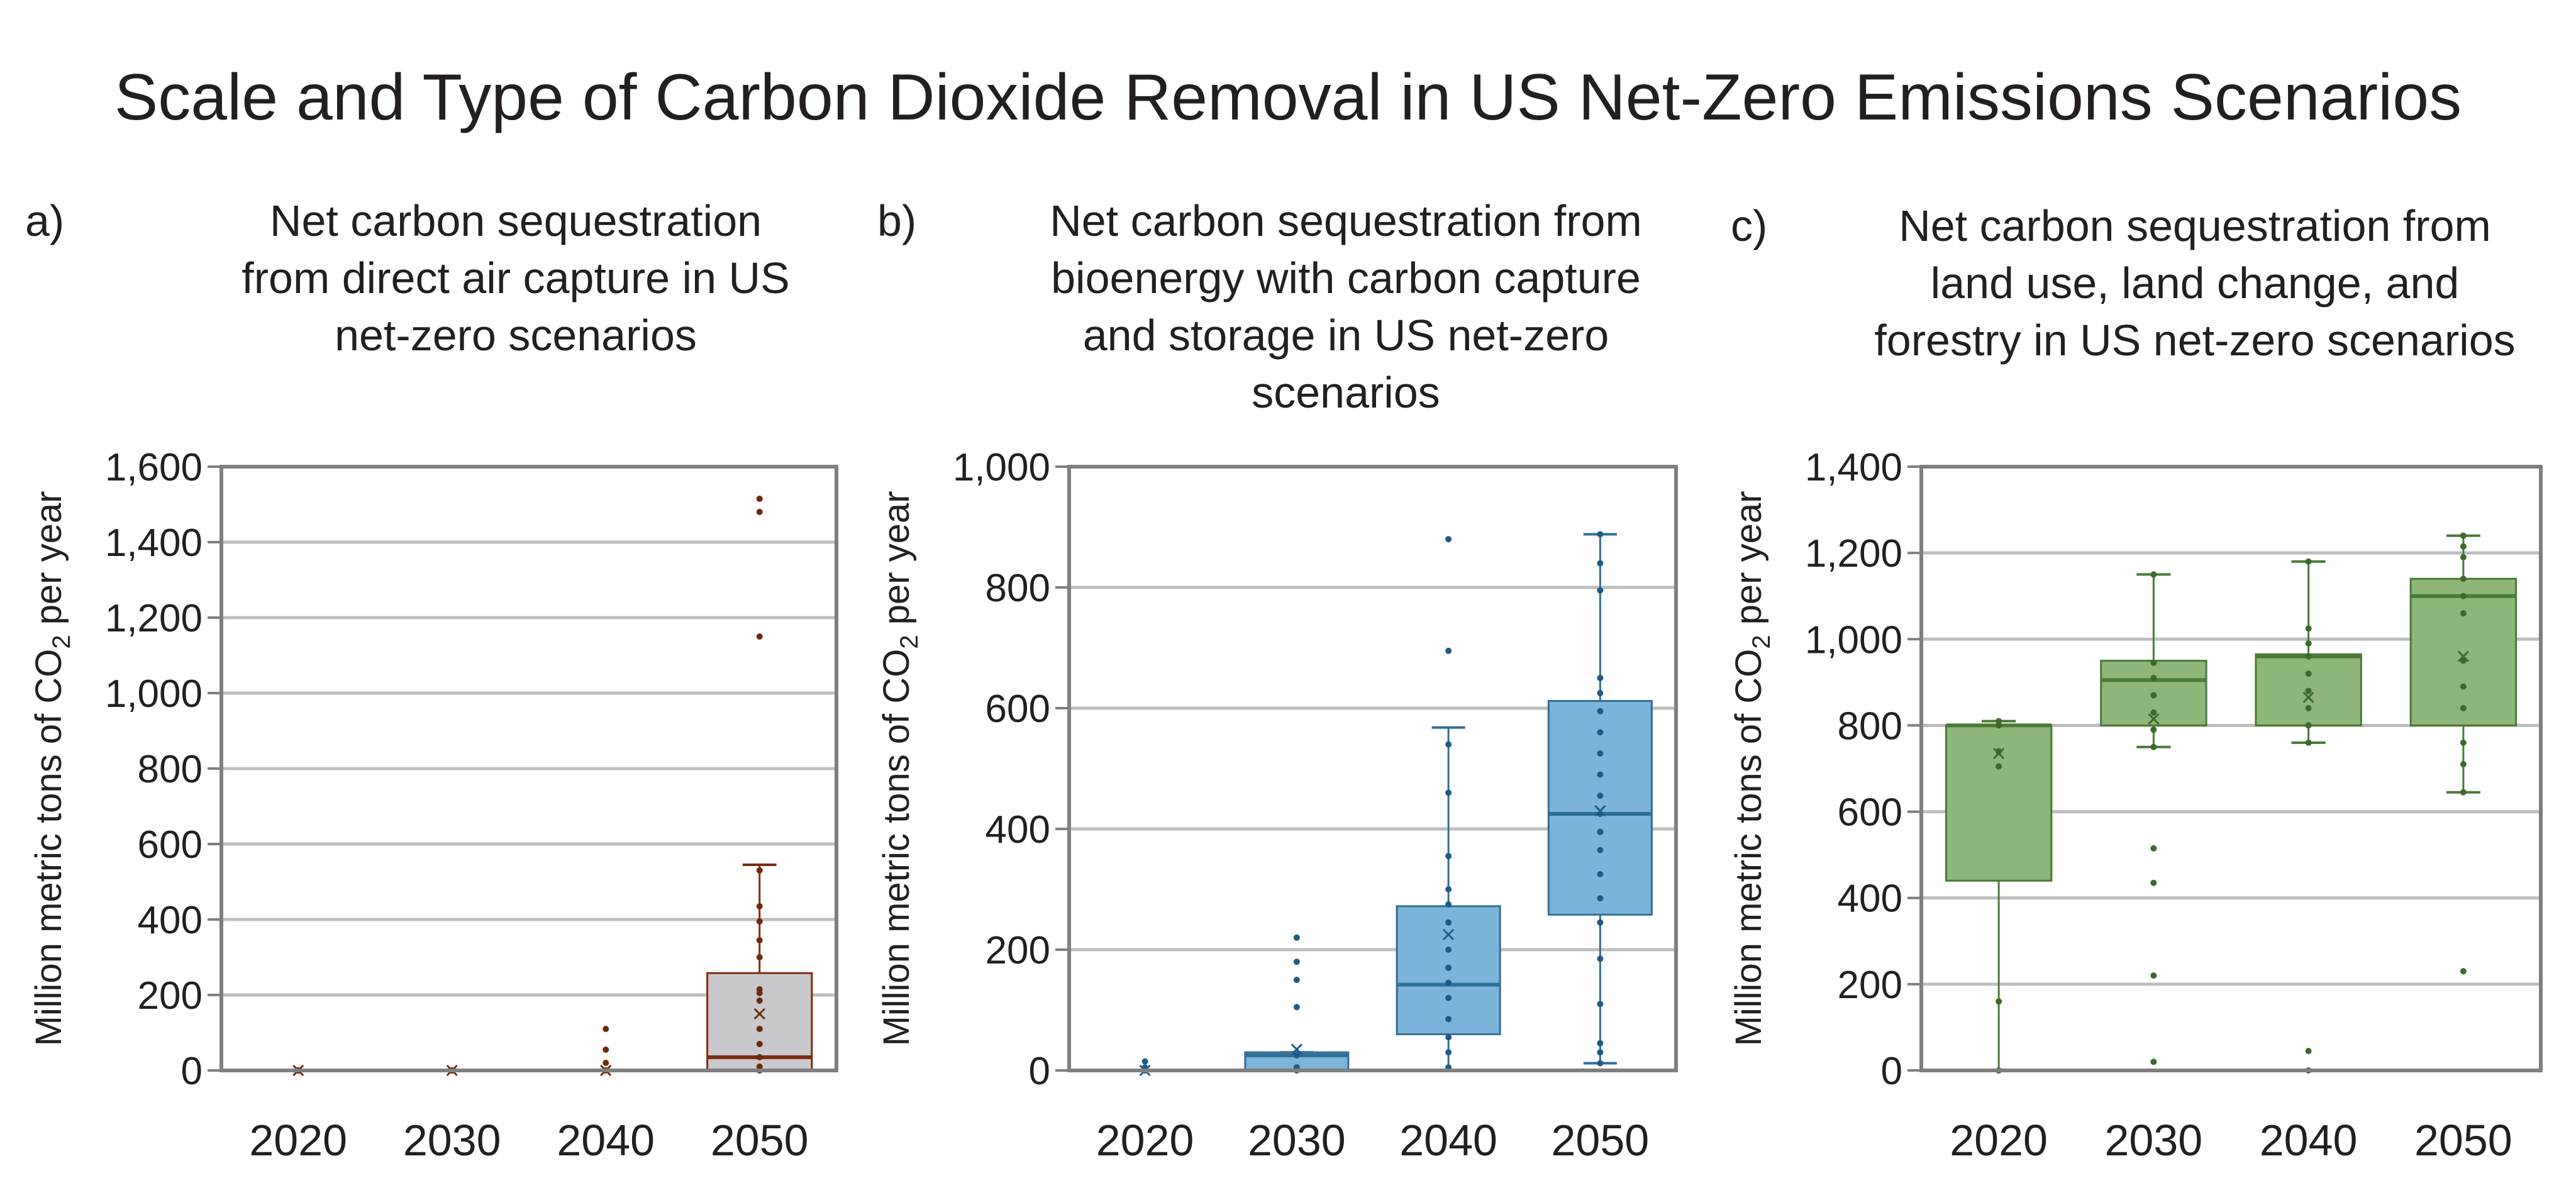 The width and height of the screenshot is (2576, 1200). What do you see at coordinates (1145, 1067) in the screenshot?
I see `box-2020` at bounding box center [1145, 1067].